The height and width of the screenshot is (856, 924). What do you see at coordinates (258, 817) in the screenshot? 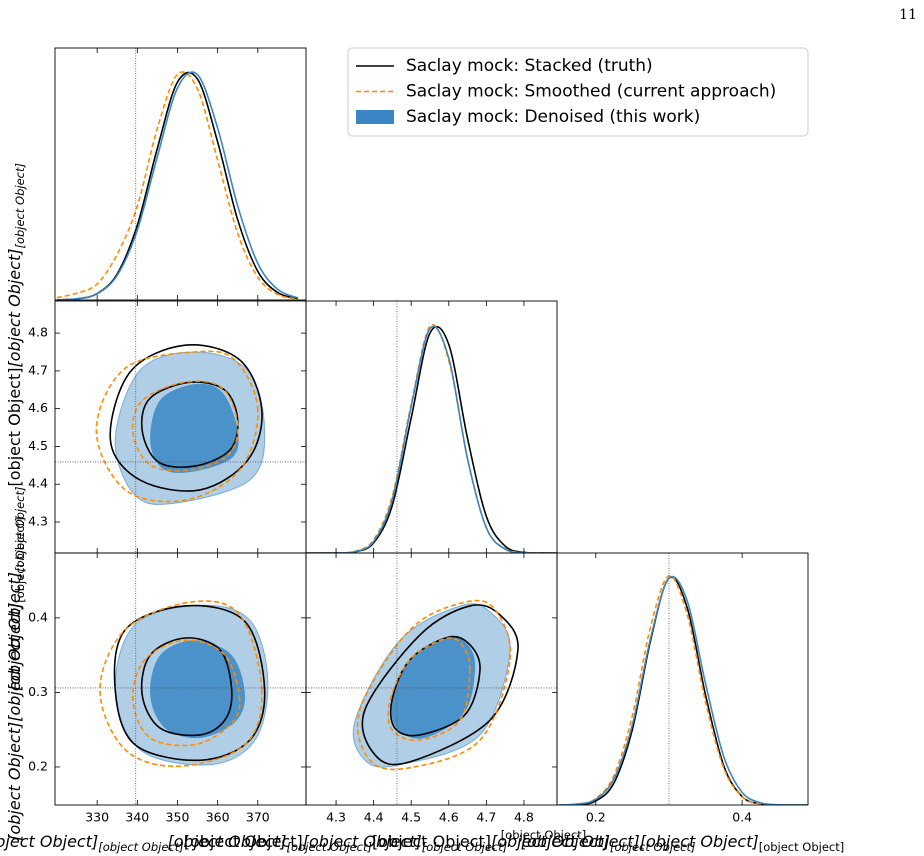
I see `x-tick-label: 370` at bounding box center [258, 817].